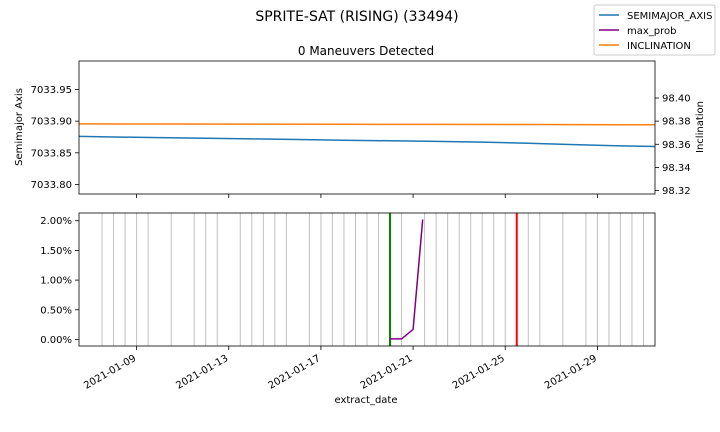  I want to click on top-right-tick-label: 98.40, so click(676, 99).